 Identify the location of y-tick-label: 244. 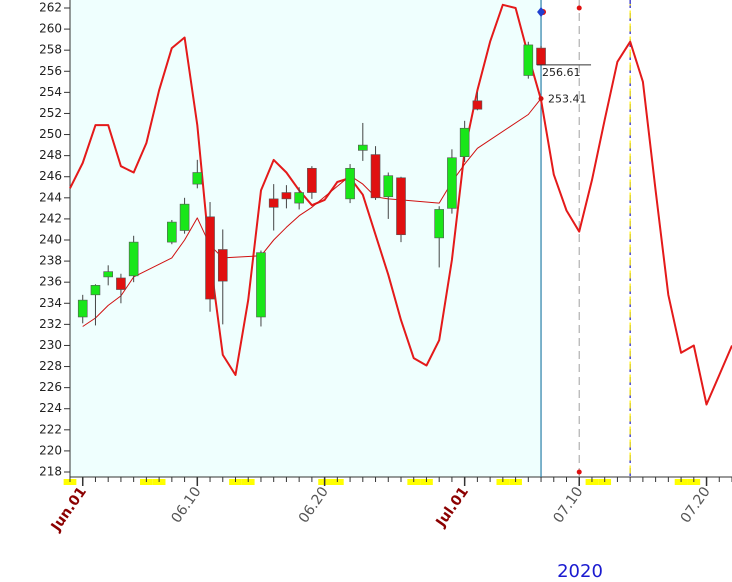
(50, 197).